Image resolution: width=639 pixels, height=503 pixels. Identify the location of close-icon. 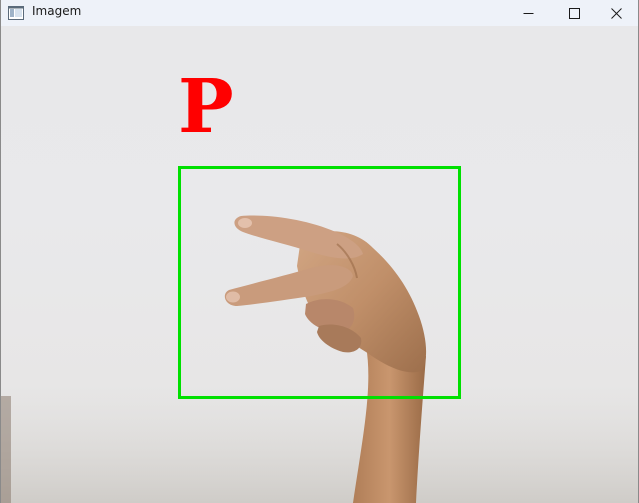
(616, 13).